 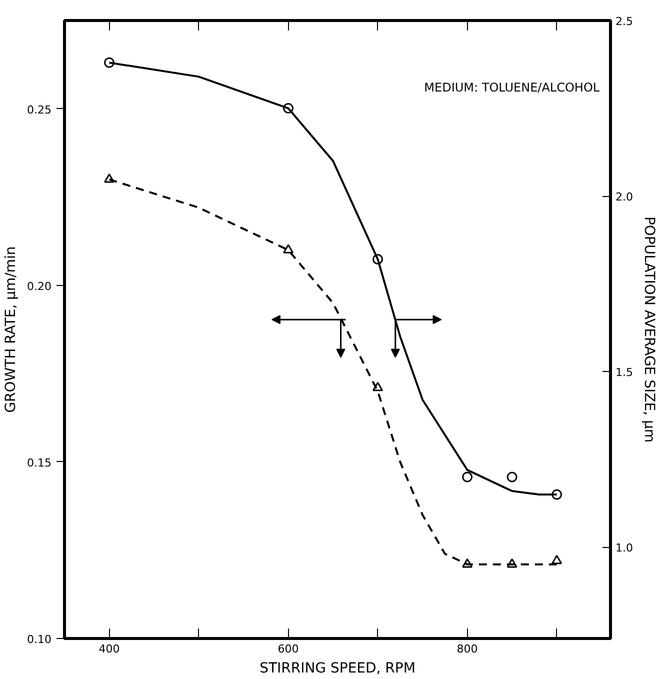 What do you see at coordinates (109, 649) in the screenshot?
I see `x-tick-label: 400` at bounding box center [109, 649].